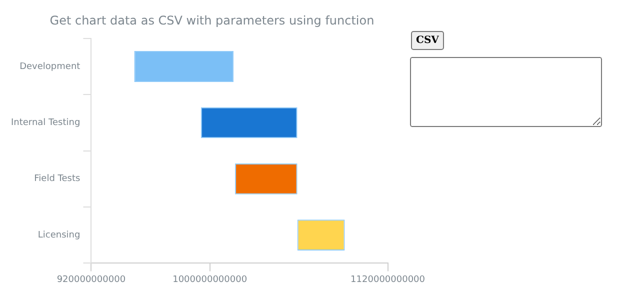 This screenshot has height=300, width=620. Describe the element at coordinates (210, 279) in the screenshot. I see `x-tick-label: 1000000000000` at that location.